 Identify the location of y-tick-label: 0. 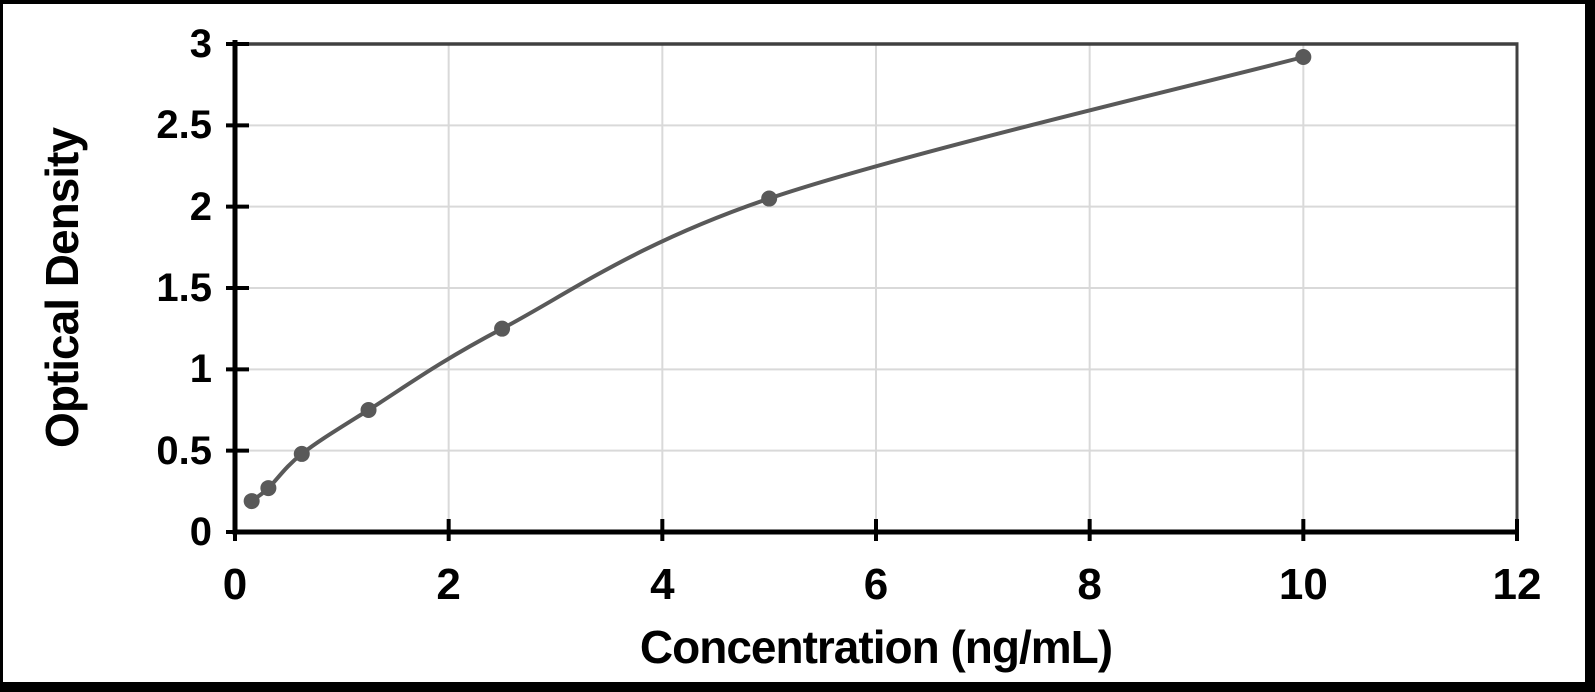
(200, 532).